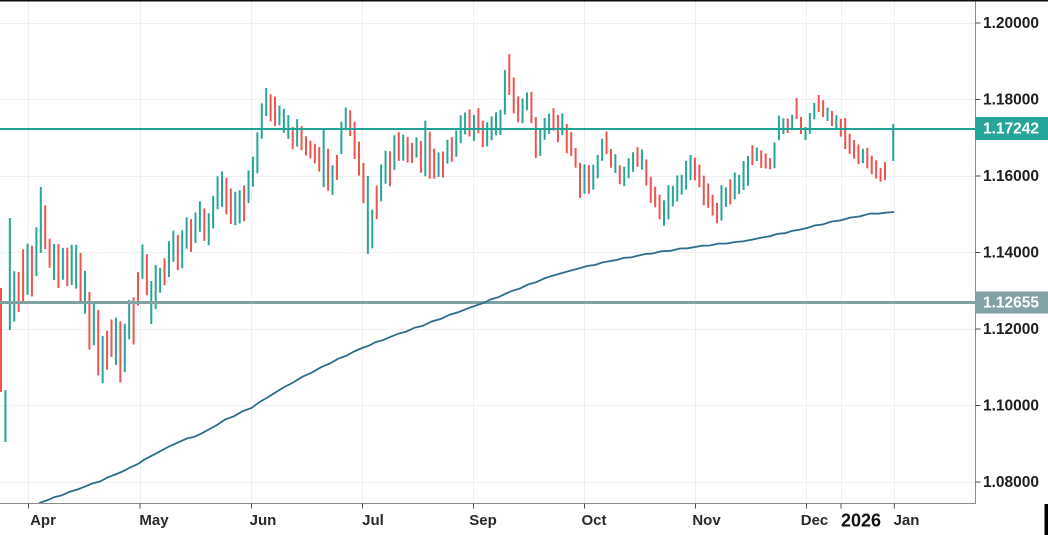 This screenshot has width=1048, height=535. I want to click on svg-text: 1.12655, so click(1011, 303).